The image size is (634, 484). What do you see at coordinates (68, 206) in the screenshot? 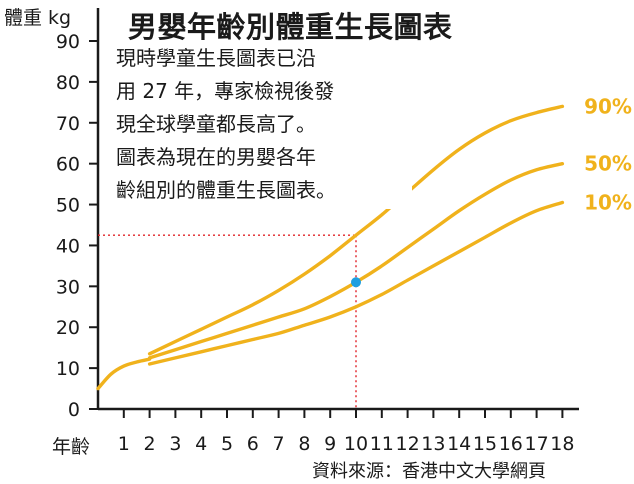
I see `y-tick-label: 50` at bounding box center [68, 206].